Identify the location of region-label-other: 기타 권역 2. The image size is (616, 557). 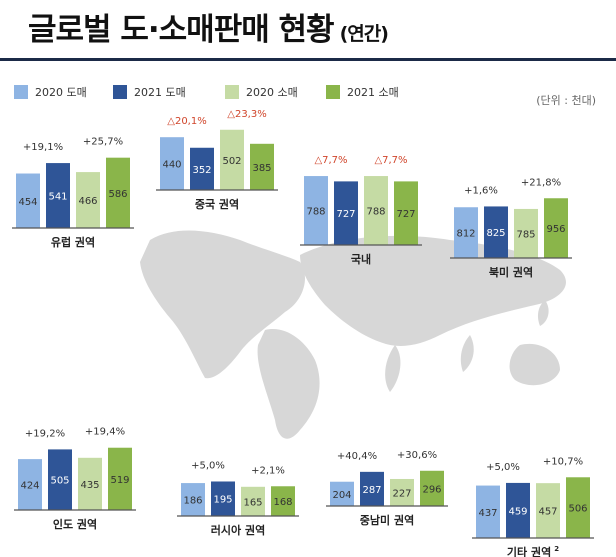
(533, 551).